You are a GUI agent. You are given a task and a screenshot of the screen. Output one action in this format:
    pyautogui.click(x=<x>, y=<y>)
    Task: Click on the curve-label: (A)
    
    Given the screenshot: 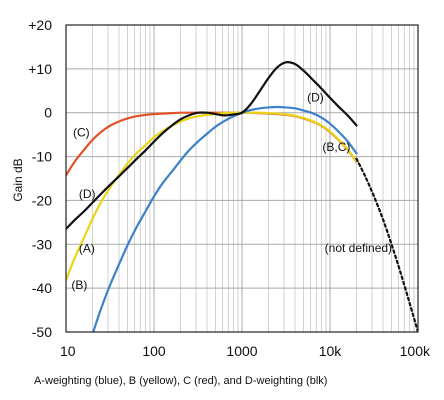 What is the action you would take?
    pyautogui.click(x=87, y=249)
    